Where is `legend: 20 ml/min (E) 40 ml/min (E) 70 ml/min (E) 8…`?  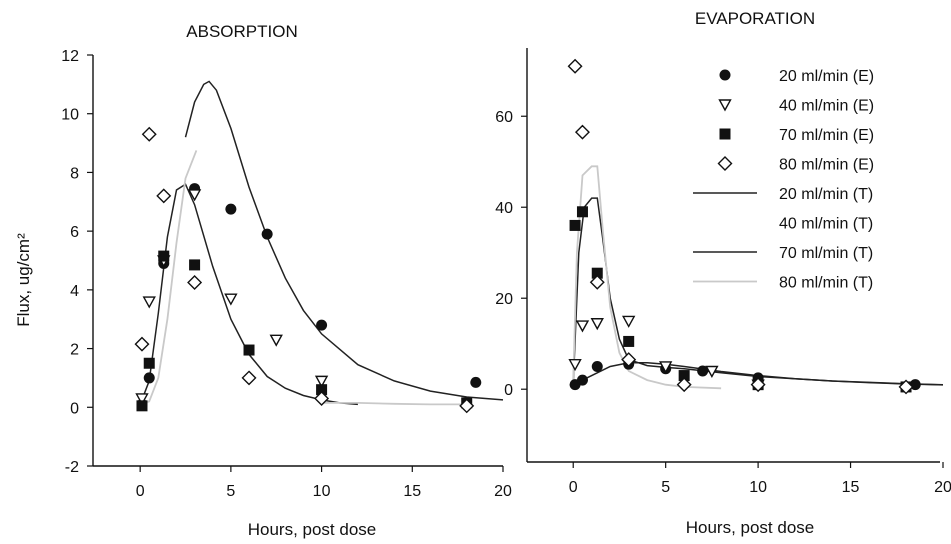
legend: 20 ml/min (E) 40 ml/min (E) 70 ml/min (E) 8… is located at coordinates (783, 180).